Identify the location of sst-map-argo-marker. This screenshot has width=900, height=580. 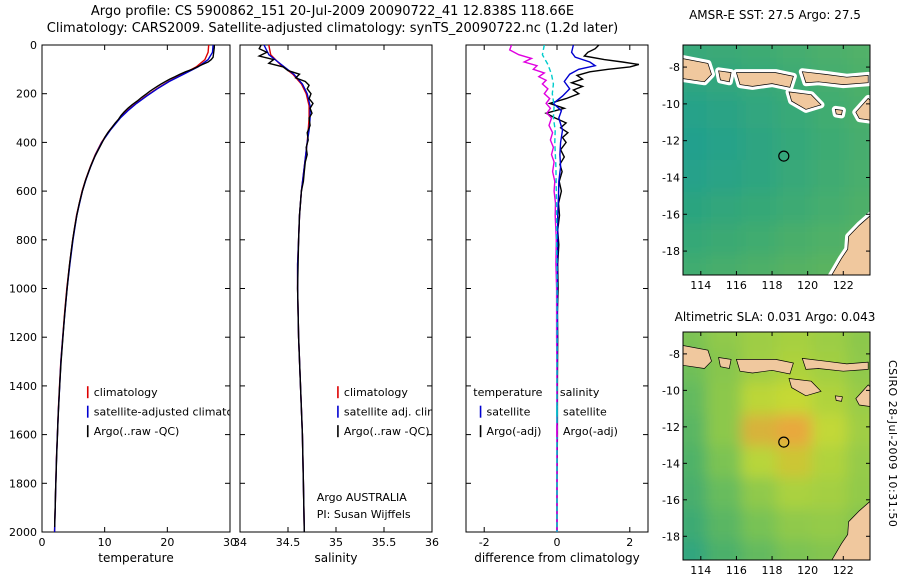
(784, 156).